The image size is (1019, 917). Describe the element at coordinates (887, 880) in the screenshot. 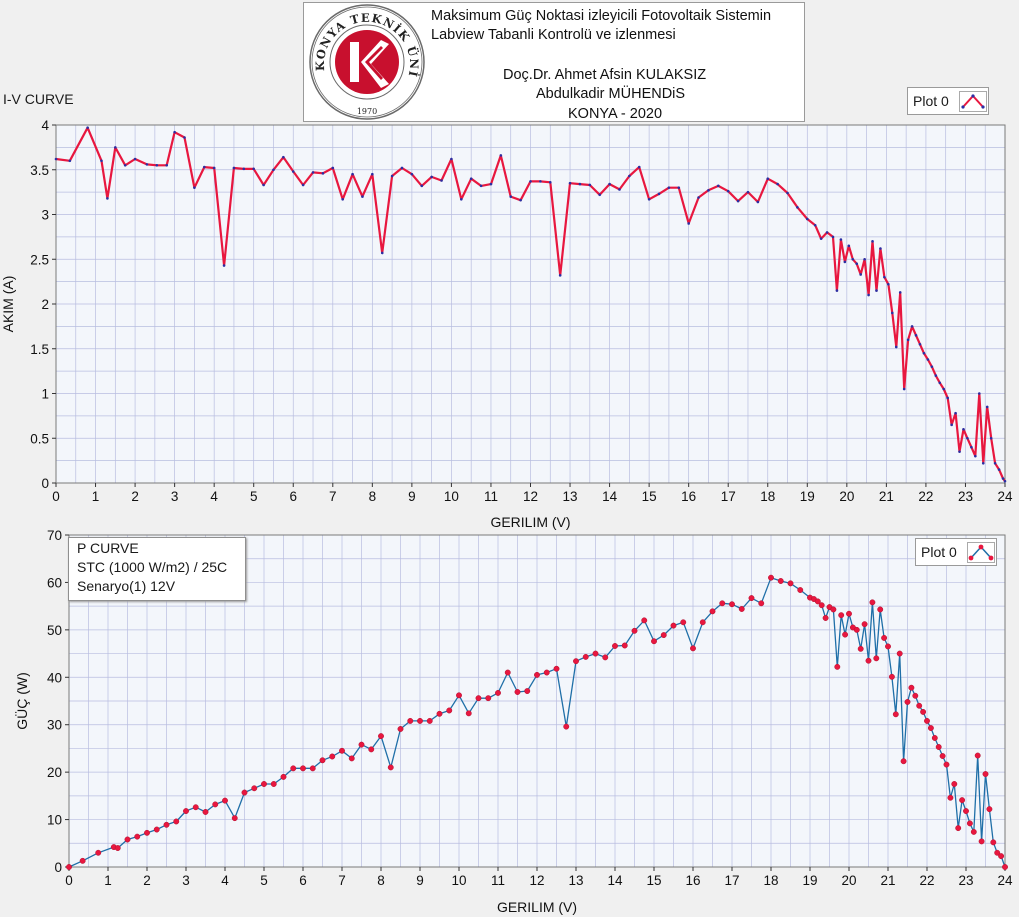

I see `p-x-tick-label: 21` at that location.